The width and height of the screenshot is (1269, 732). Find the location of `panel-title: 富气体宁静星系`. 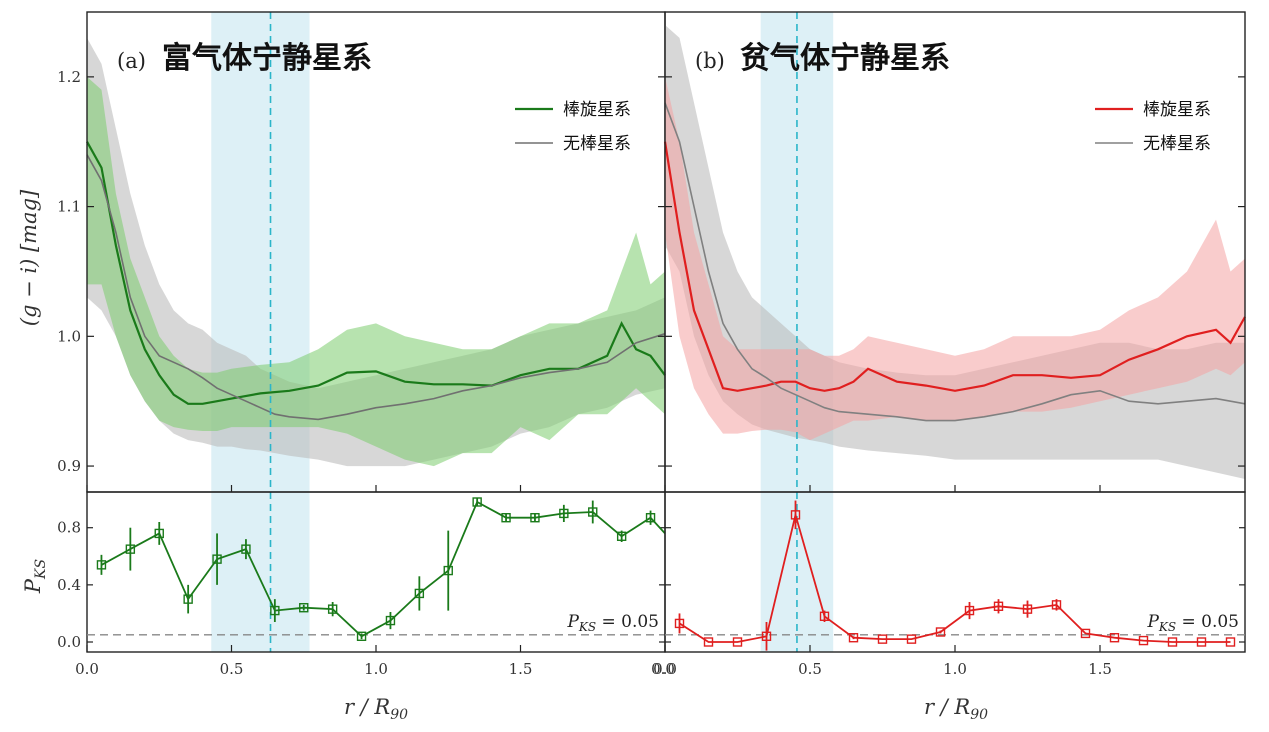

panel-title: 富气体宁静星系 is located at coordinates (267, 58).